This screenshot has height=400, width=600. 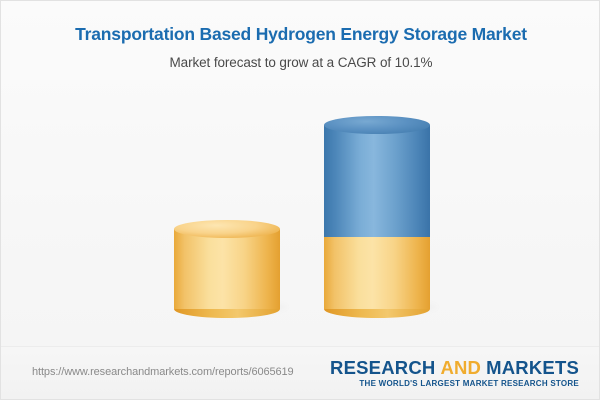 I want to click on logo-word-and: AND, so click(x=461, y=367).